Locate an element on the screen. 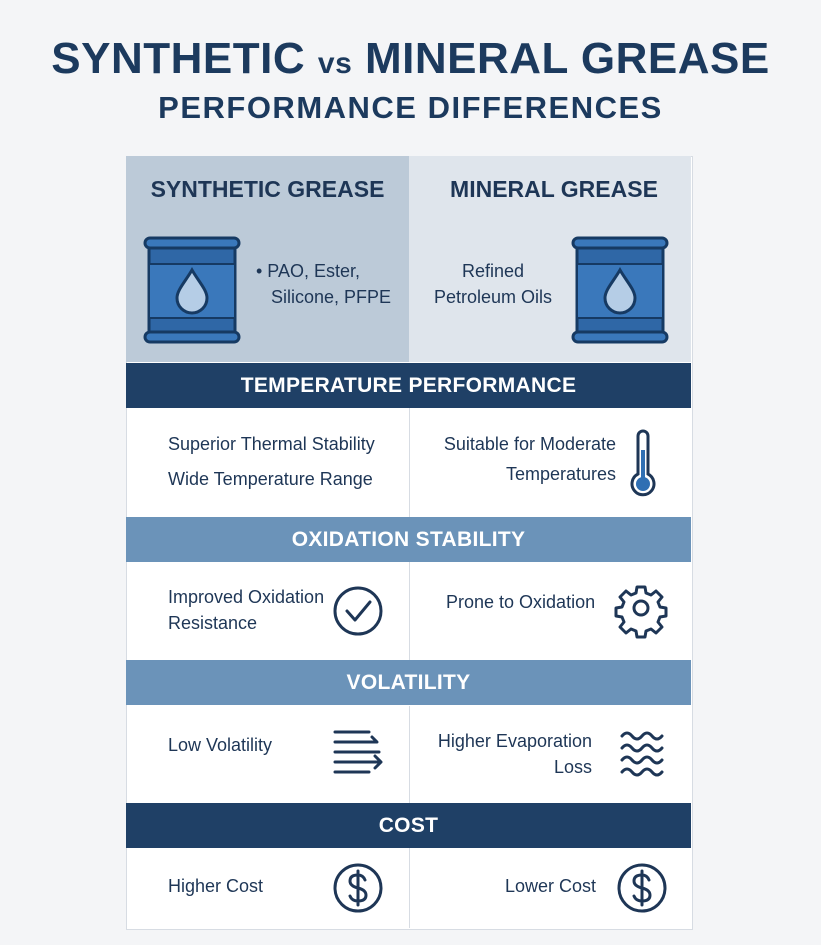 This screenshot has height=945, width=821. feature-line: Lower Cost is located at coordinates (550, 886).